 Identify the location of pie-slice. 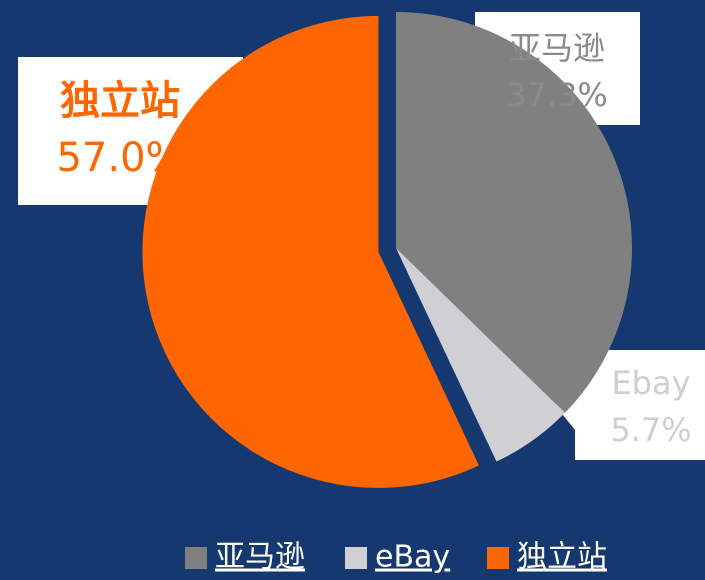
(480, 355).